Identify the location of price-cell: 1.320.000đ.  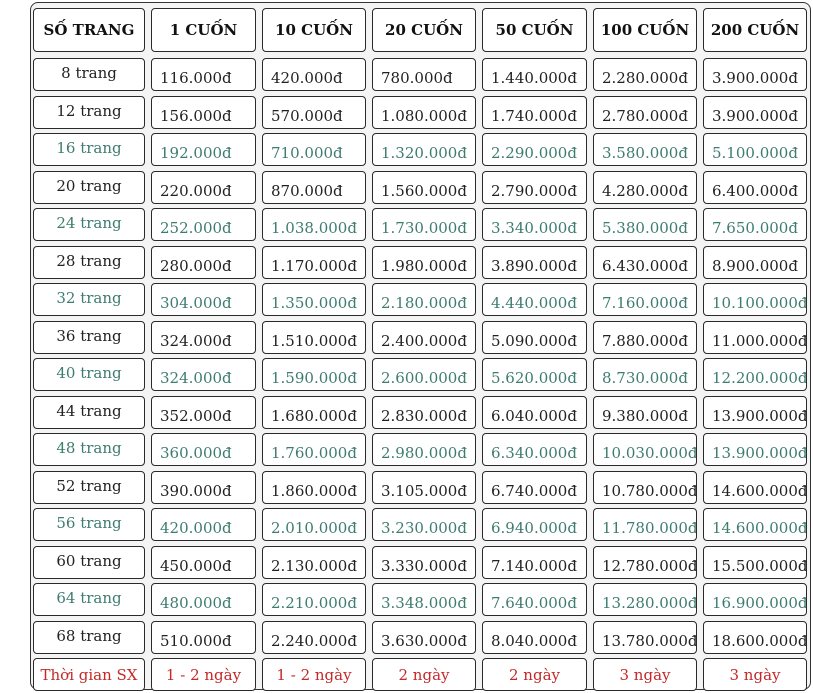
(424, 149).